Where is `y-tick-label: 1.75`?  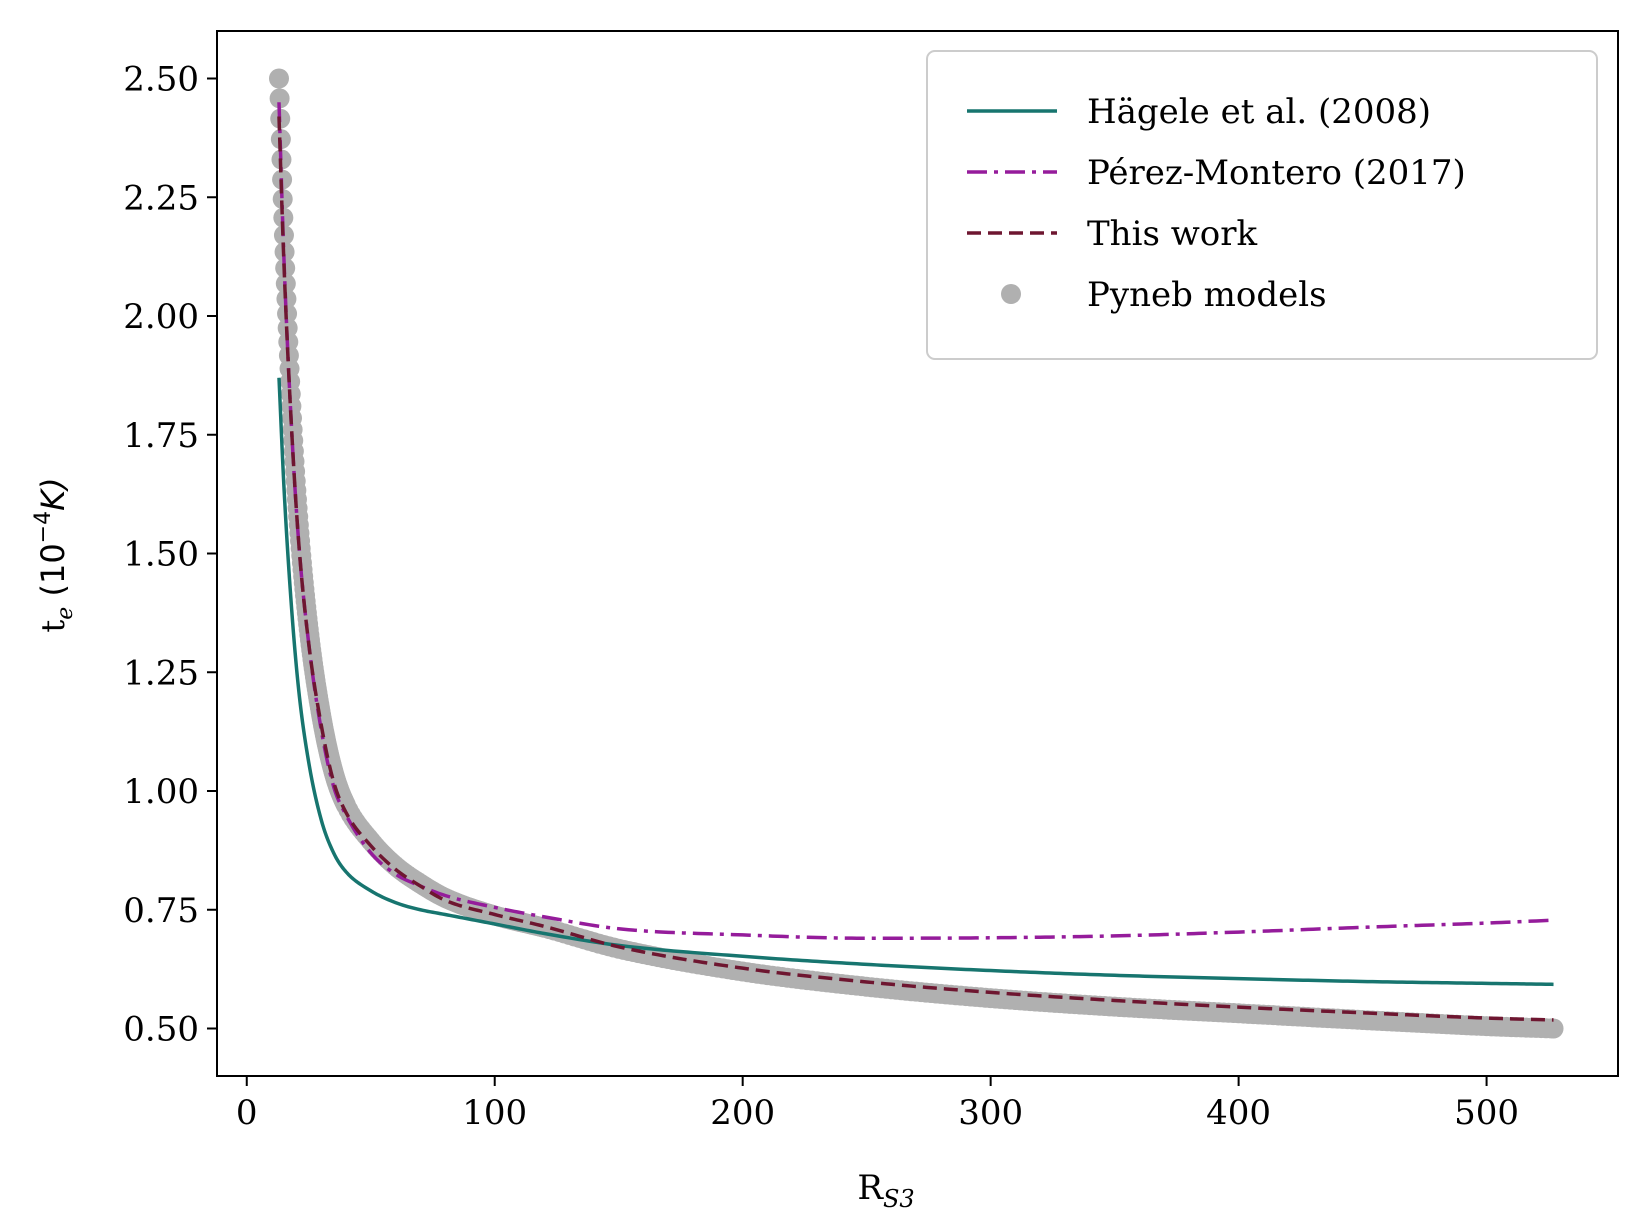
y-tick-label: 1.75 is located at coordinates (161, 436).